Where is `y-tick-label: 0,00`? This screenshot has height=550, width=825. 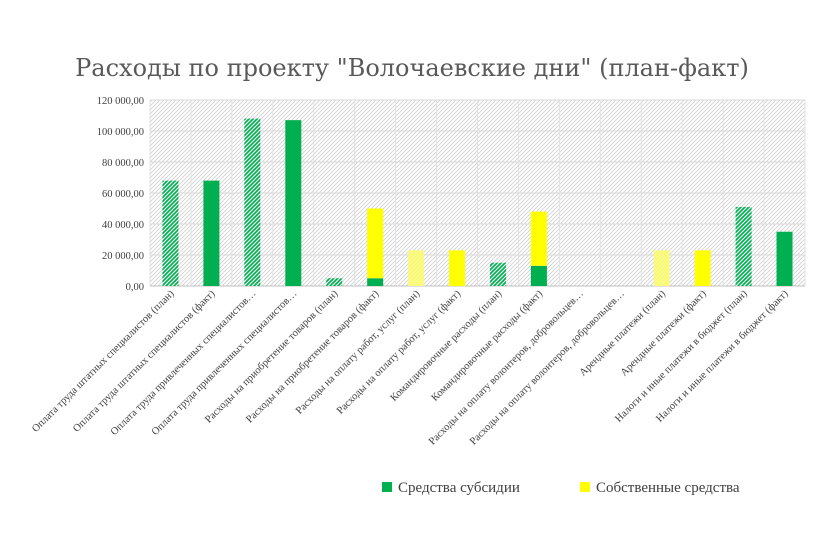
y-tick-label: 0,00 is located at coordinates (135, 287).